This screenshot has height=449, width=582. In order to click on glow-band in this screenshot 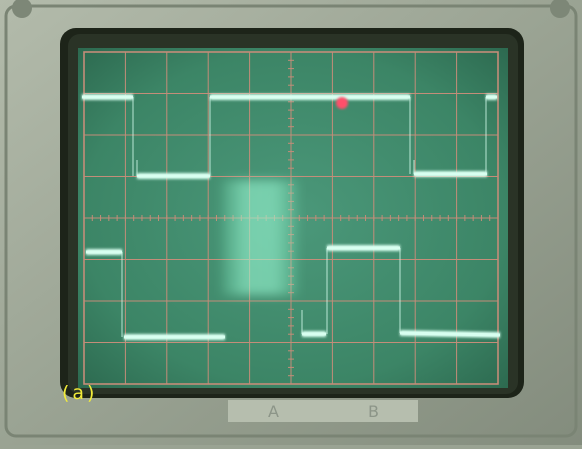, I will do `click(260, 237)`.